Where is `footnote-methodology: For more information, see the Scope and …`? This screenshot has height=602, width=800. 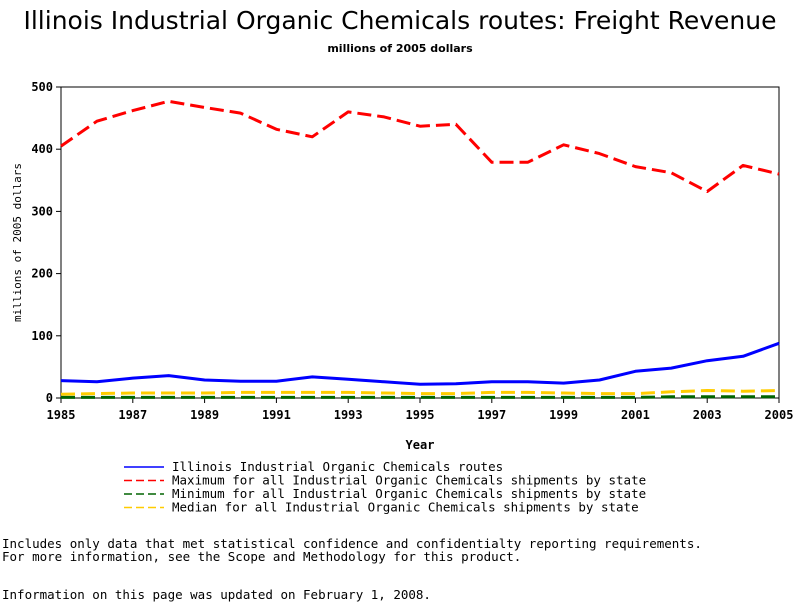
footnote-methodology: For more information, see the Scope and … is located at coordinates (262, 556).